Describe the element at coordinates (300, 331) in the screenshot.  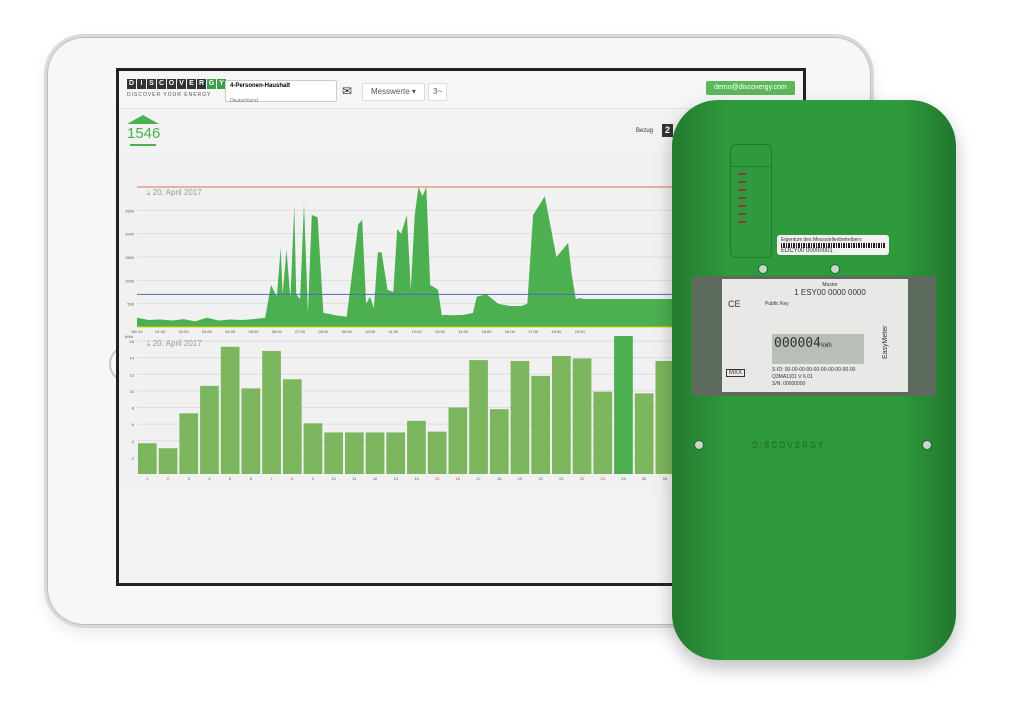
I see `x-tick-label: 07:00` at that location.